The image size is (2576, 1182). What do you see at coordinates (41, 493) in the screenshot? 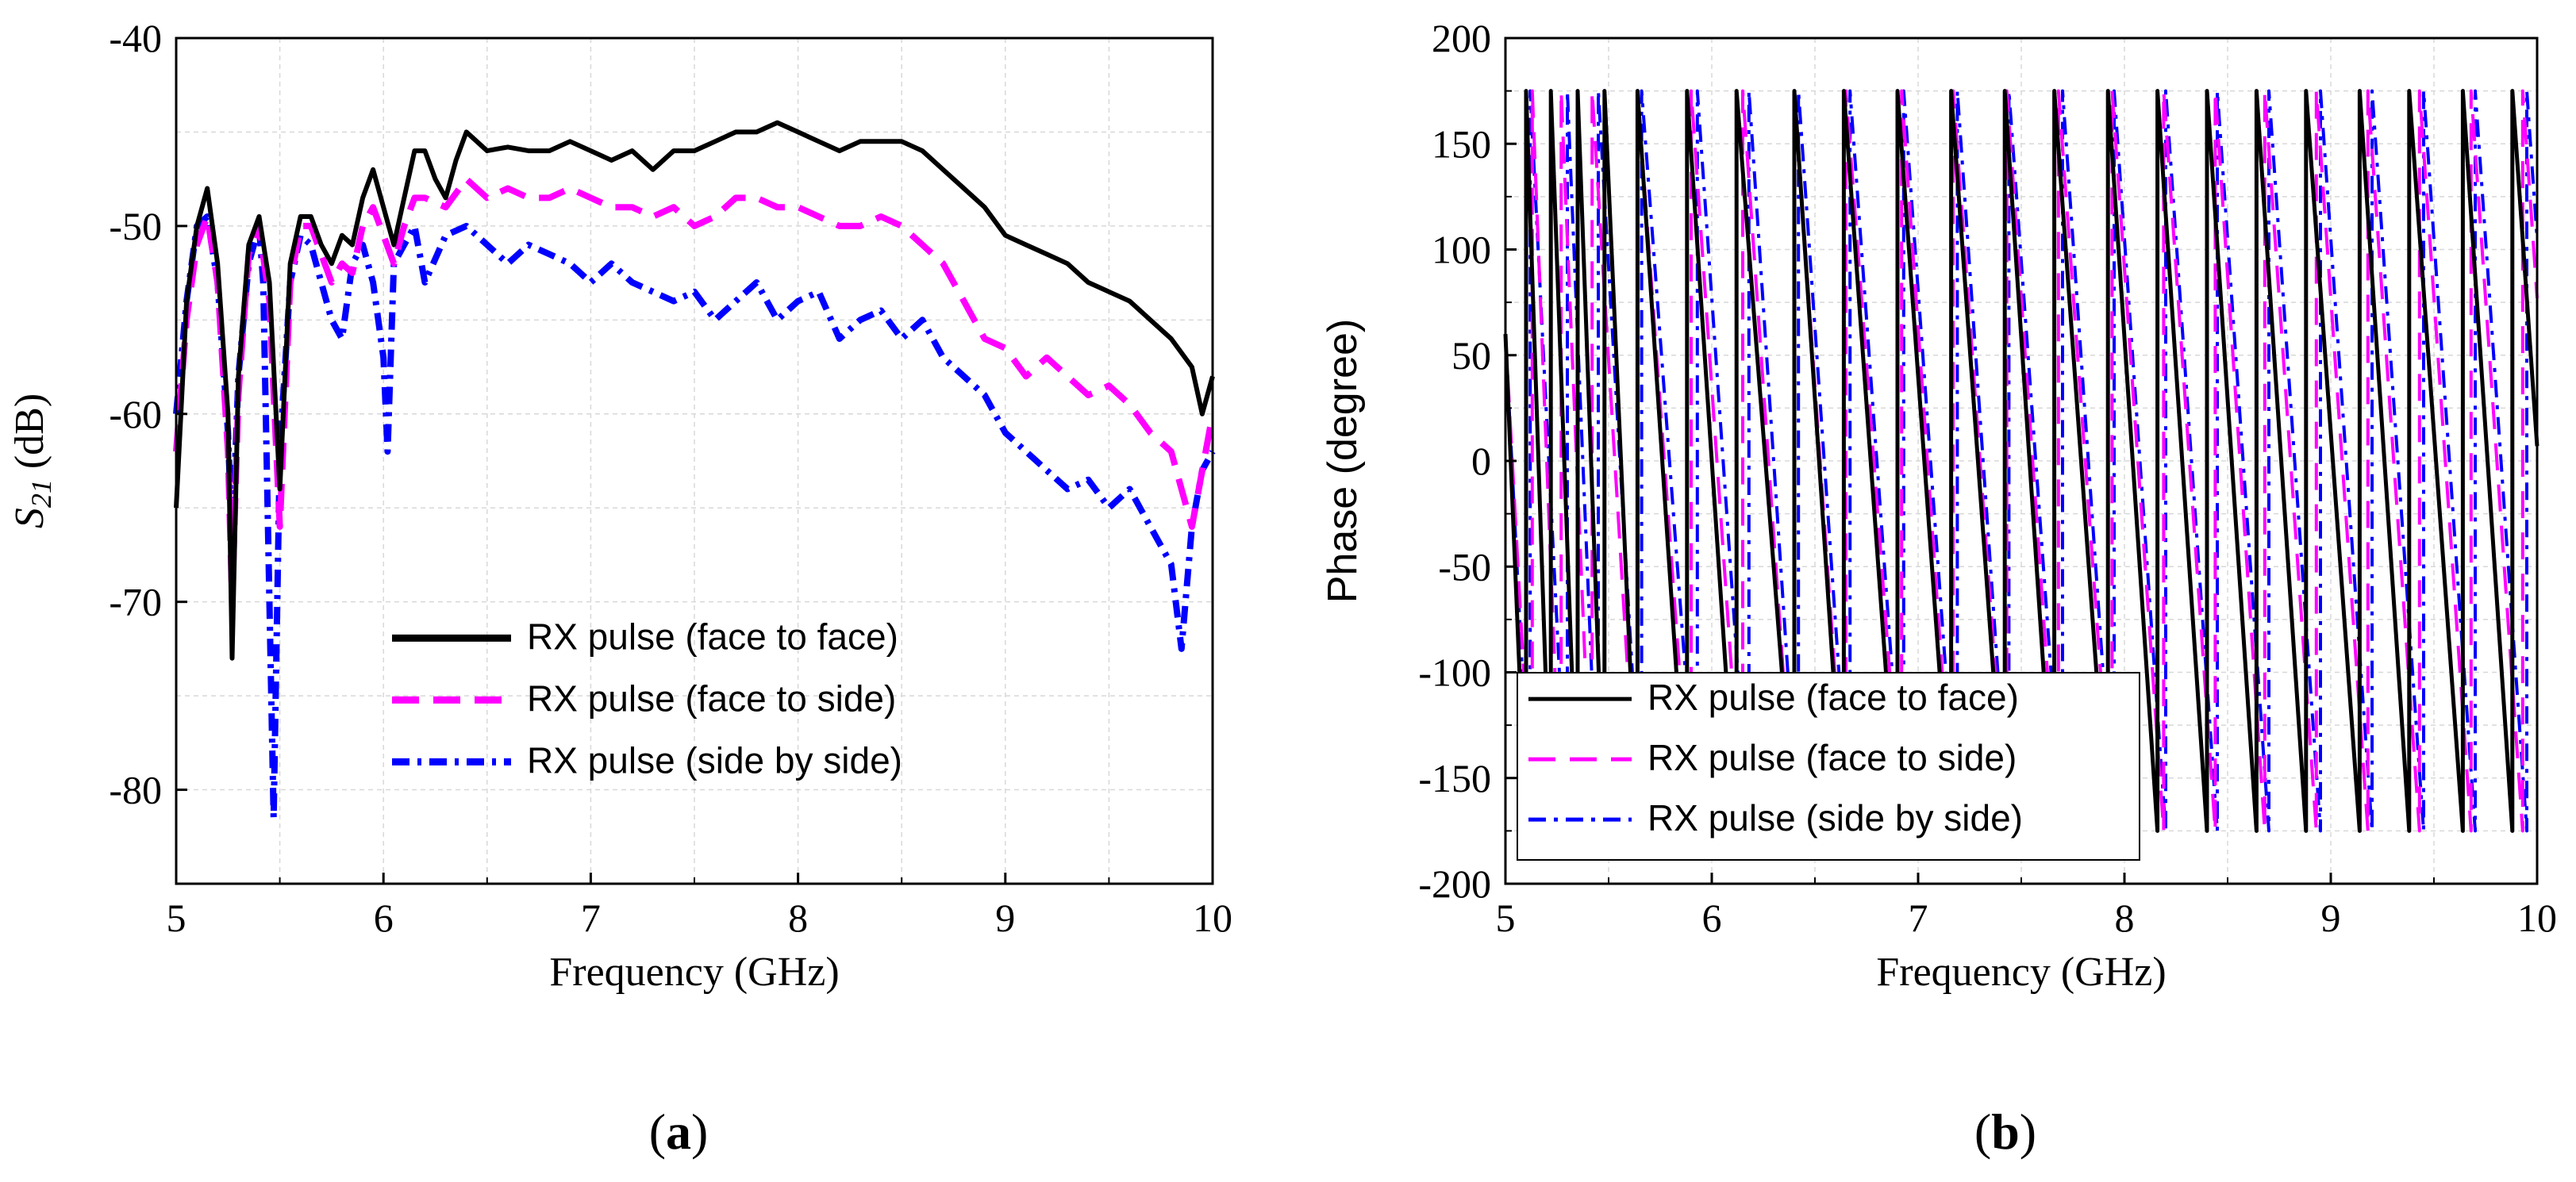
I see `y-axis-label-a-subscript: 21` at bounding box center [41, 493].